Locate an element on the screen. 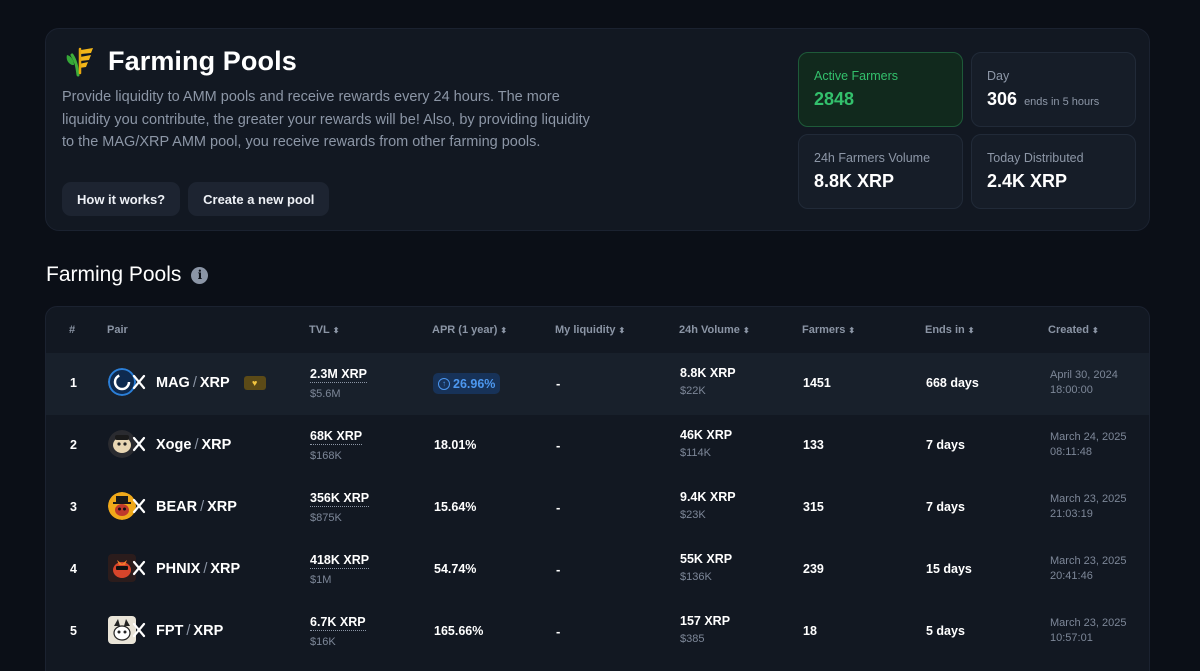  col-volume-header: 24h Volume ⬍ is located at coordinates (714, 330).